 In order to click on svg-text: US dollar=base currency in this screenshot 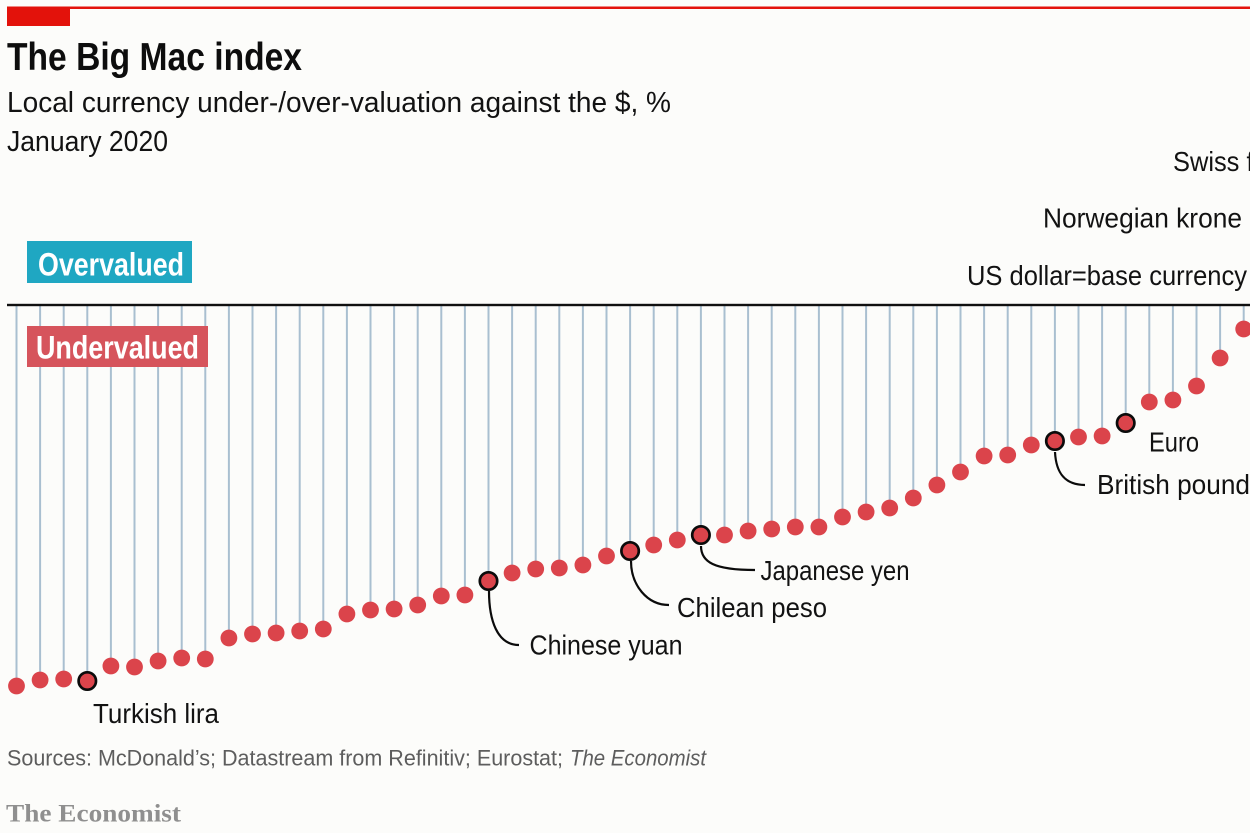, I will do `click(1107, 275)`.